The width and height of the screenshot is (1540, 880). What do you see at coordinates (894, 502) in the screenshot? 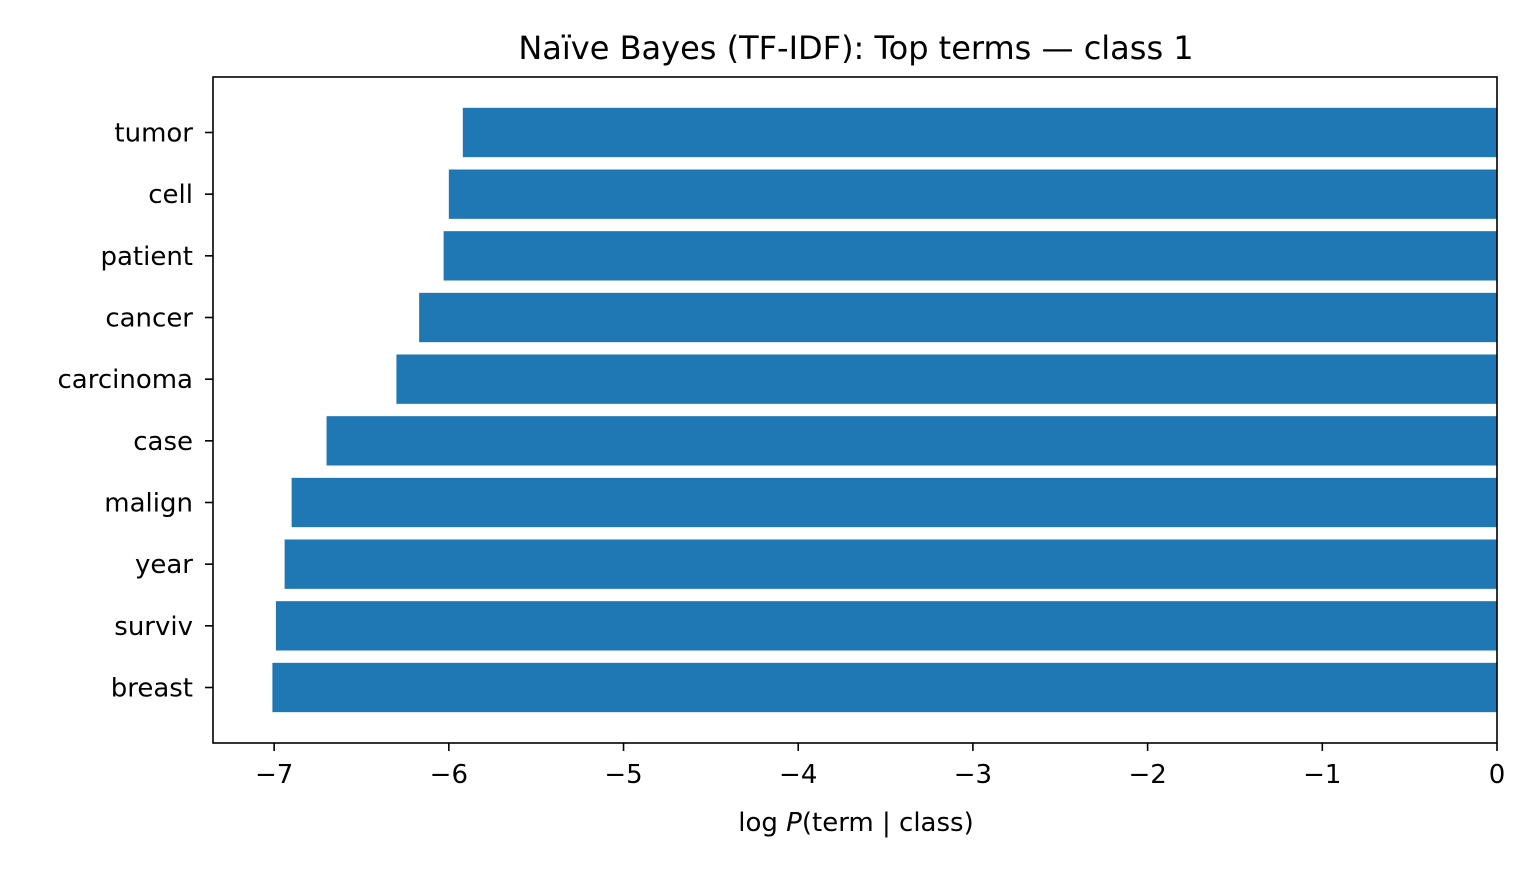
I see `bar-malign` at bounding box center [894, 502].